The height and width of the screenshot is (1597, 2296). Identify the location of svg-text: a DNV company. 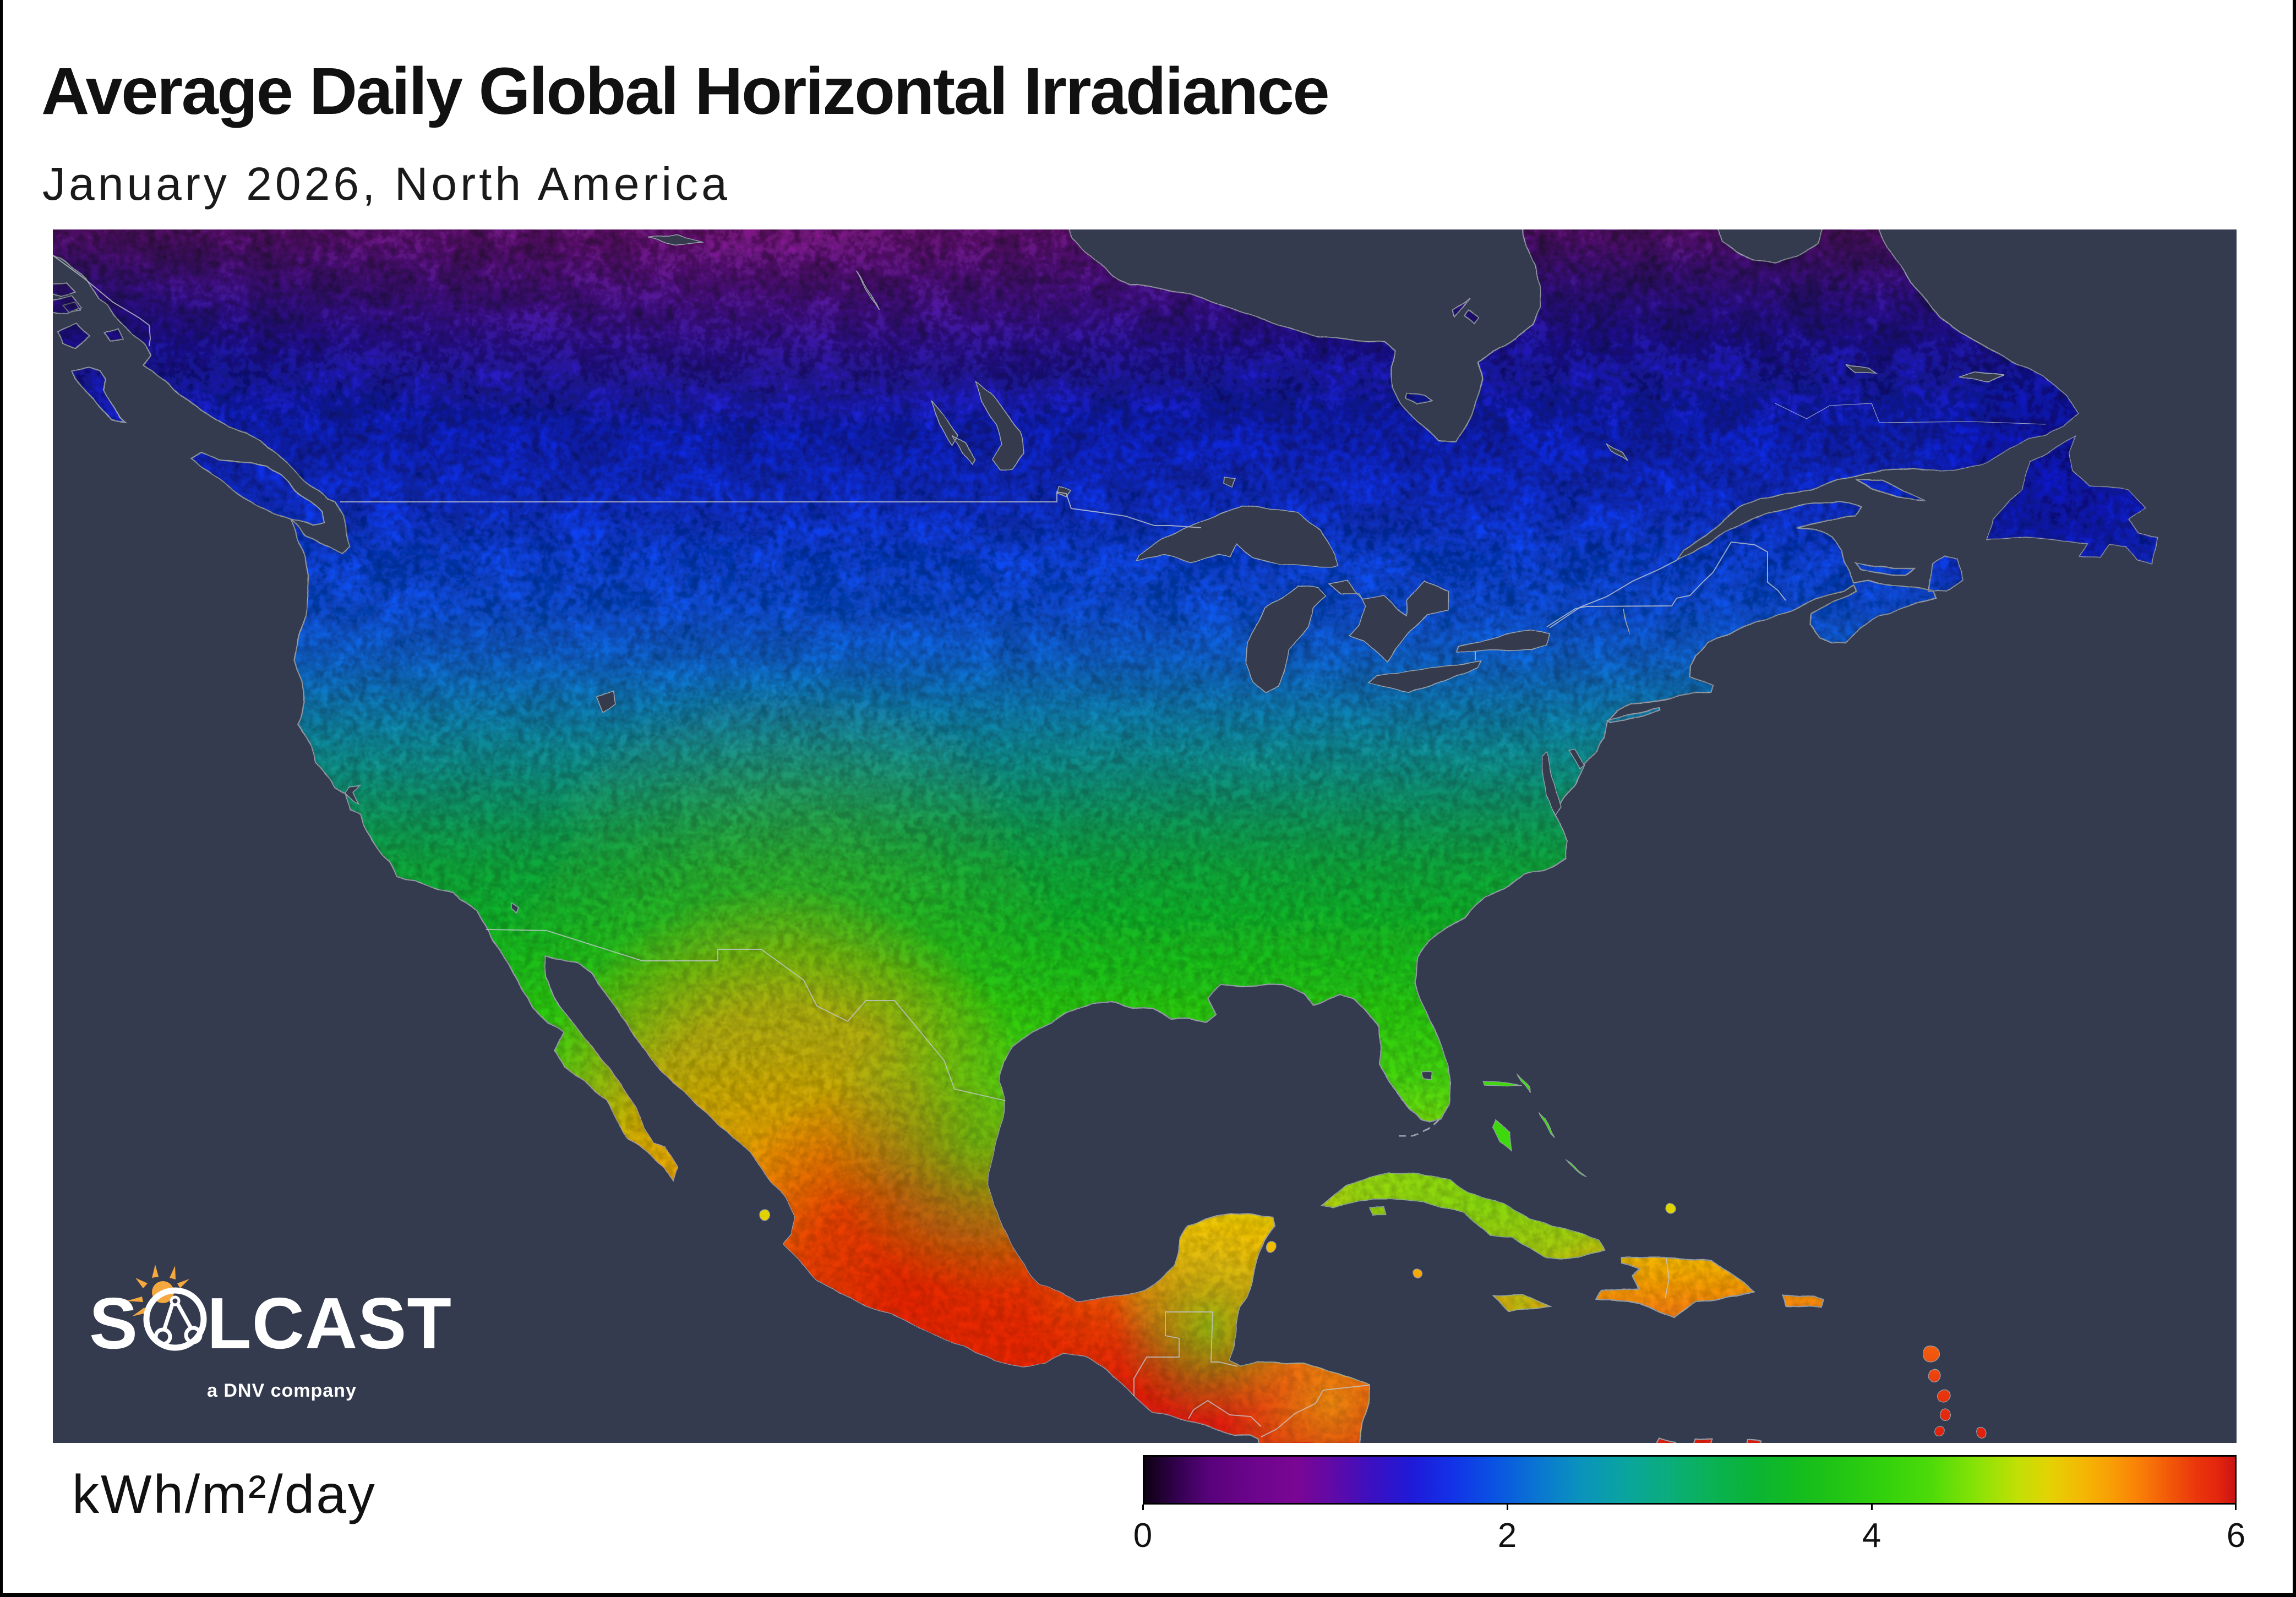
(282, 1390).